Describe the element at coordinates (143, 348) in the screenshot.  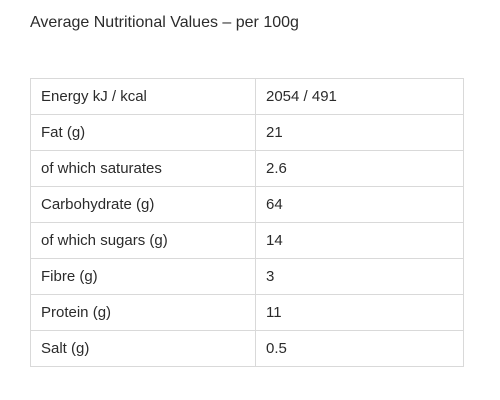
I see `row-label: Salt (g)` at that location.